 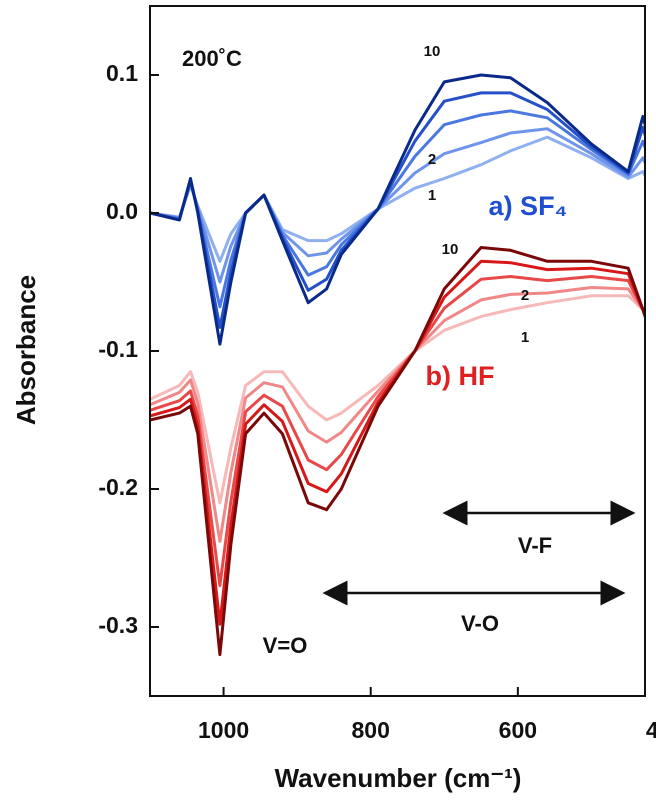 What do you see at coordinates (651, 730) in the screenshot?
I see `x-tick-label: 400` at bounding box center [651, 730].